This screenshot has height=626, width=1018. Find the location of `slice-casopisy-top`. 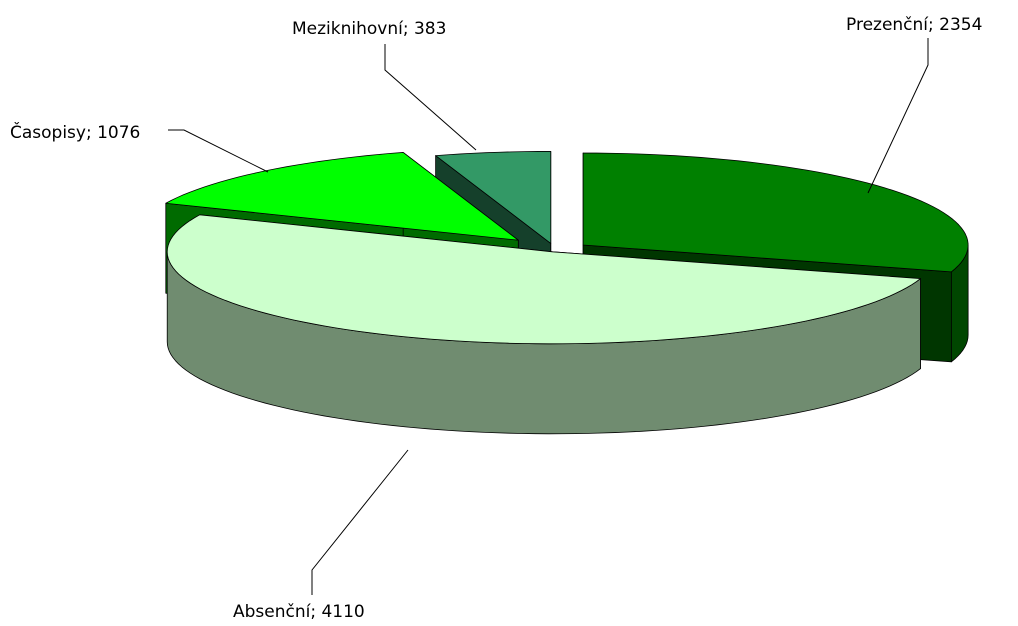

slice-casopisy-top is located at coordinates (342, 196).